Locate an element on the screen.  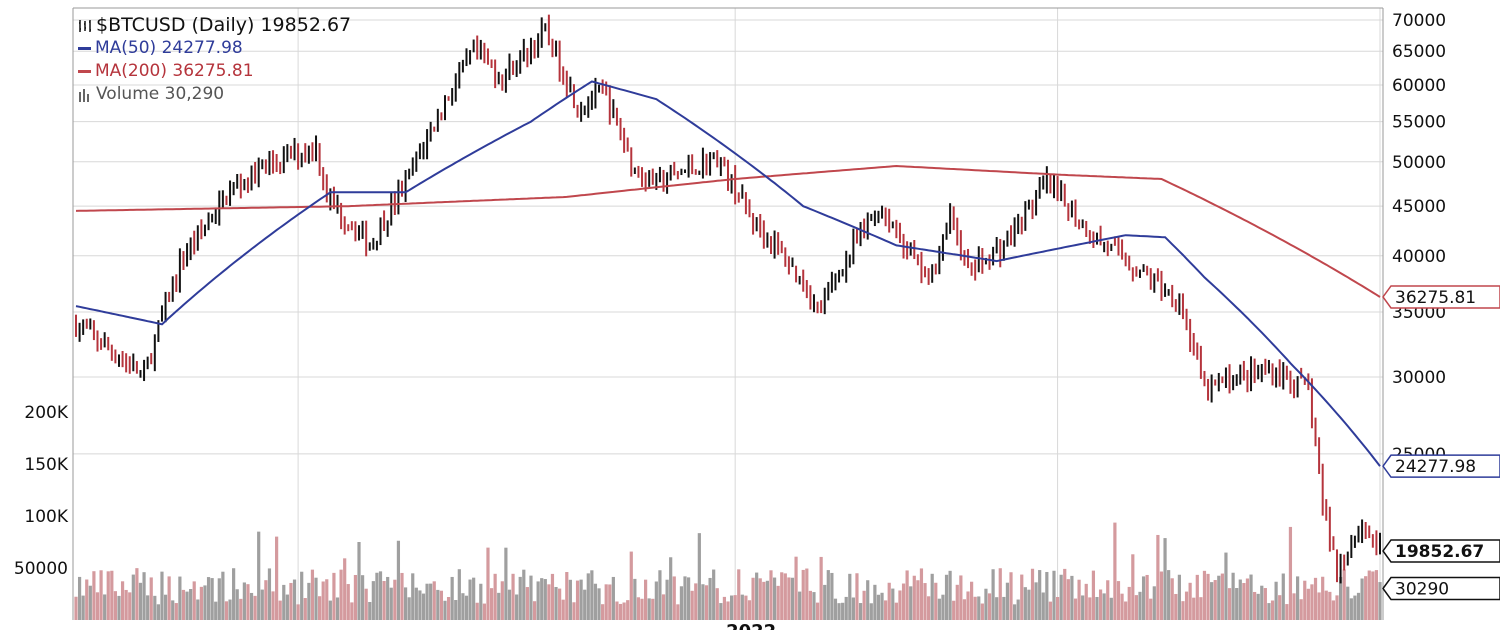
price-tags: 36275.81 24277.98 19852.67 30290 is located at coordinates (1441, 443).